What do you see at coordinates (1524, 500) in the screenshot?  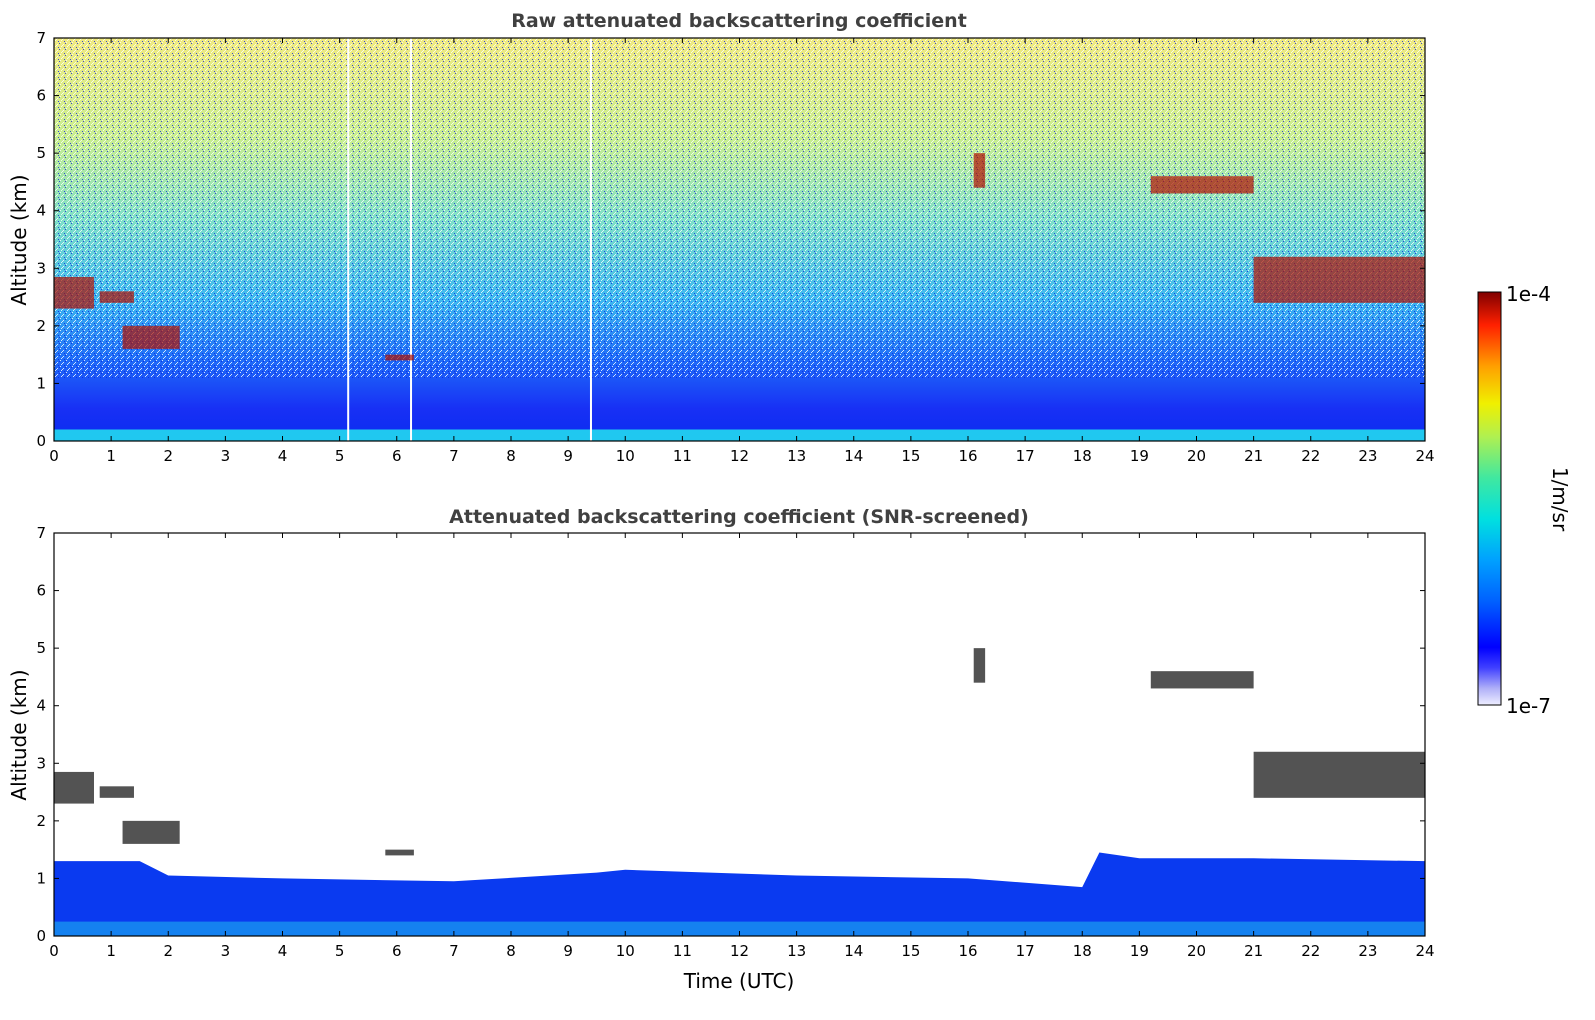 I see `colorbar: 1e-4 1e-7 1/m/sr` at bounding box center [1524, 500].